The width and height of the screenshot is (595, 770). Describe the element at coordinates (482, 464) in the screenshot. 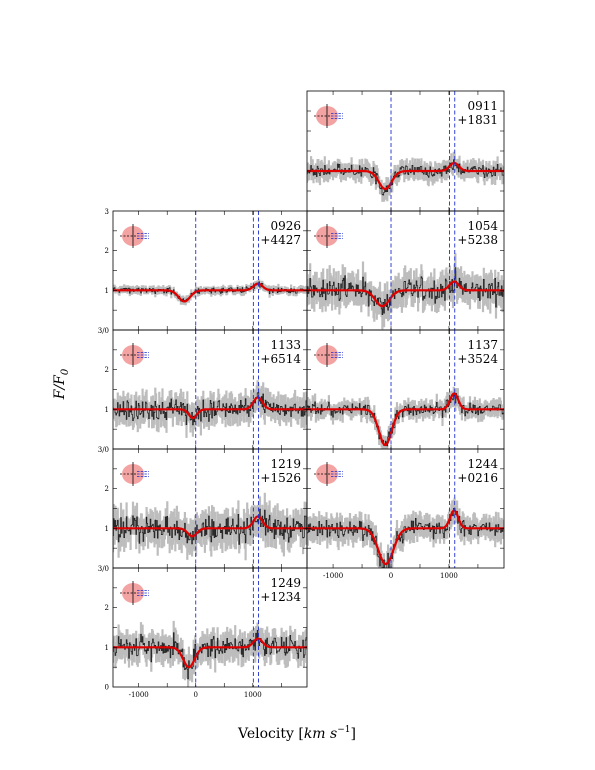

I see `object-name-top-1244: 1244` at that location.